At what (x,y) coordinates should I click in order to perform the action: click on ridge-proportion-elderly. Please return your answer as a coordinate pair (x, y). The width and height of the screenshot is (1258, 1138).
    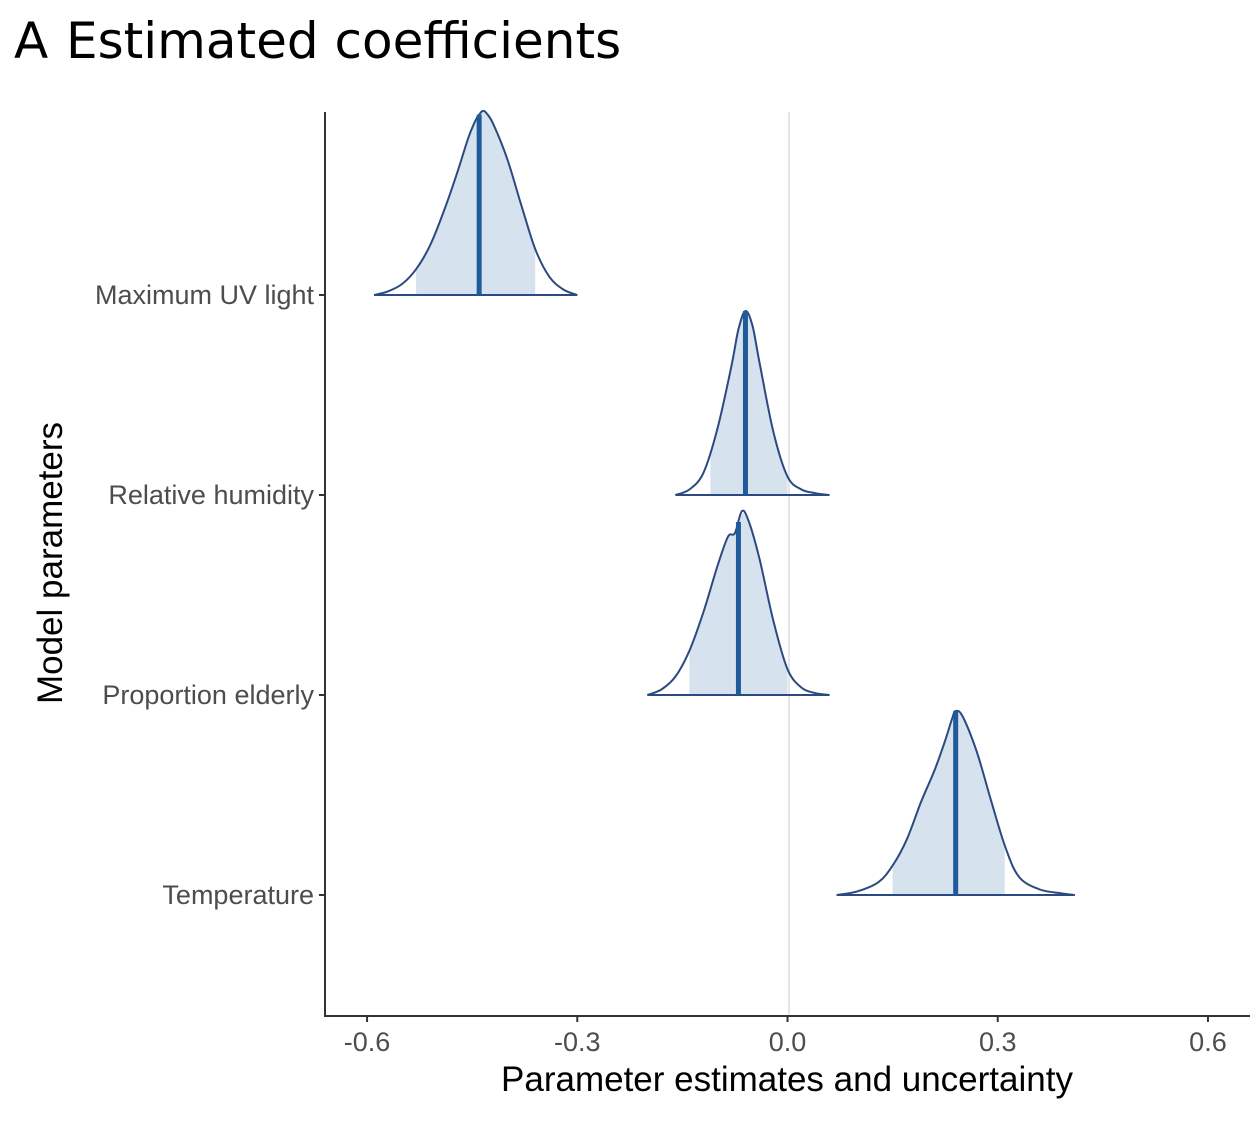
    Looking at the image, I should click on (738, 602).